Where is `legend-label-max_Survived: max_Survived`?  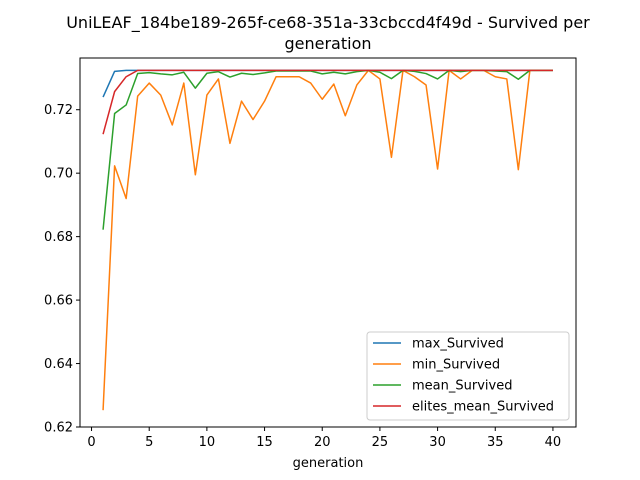
legend-label-max_Survived: max_Survived is located at coordinates (458, 344).